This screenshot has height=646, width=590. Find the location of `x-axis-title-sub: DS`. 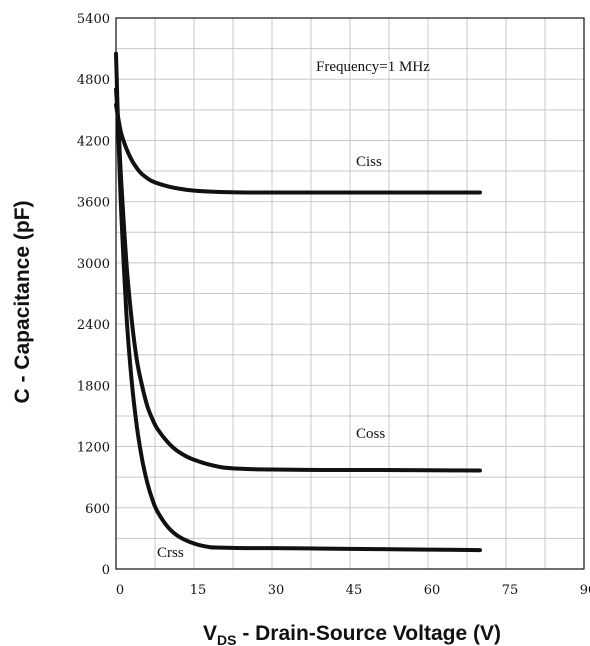

x-axis-title-sub: DS is located at coordinates (226, 639).